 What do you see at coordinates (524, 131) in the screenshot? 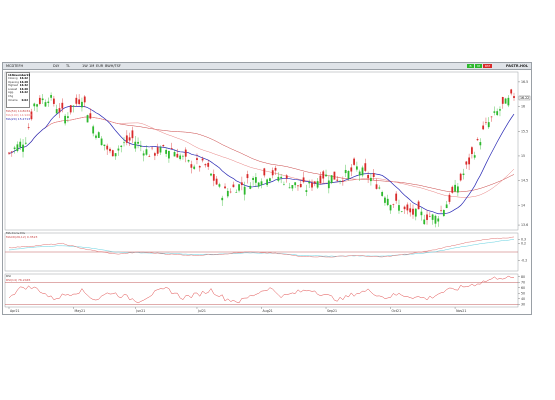
I see `price-tick-label: 15.5` at bounding box center [524, 131].